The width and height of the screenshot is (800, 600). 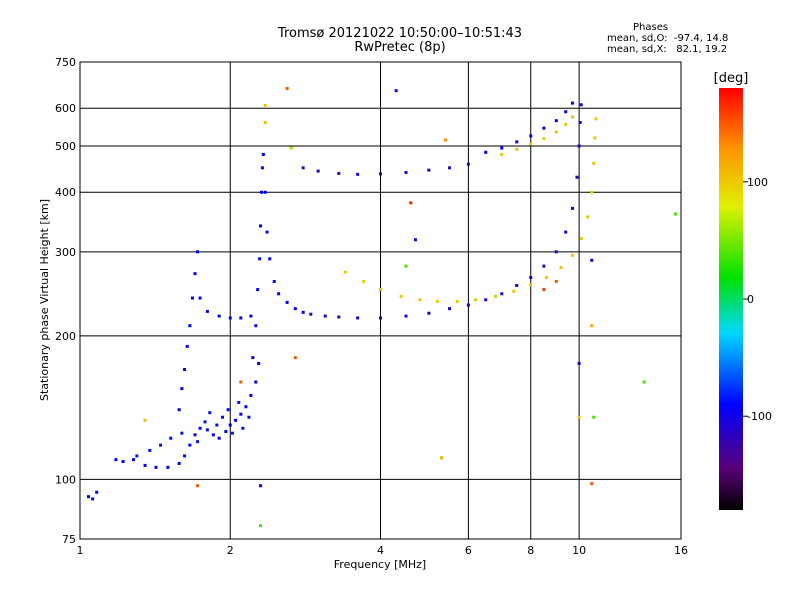 What do you see at coordinates (65, 146) in the screenshot?
I see `y-tick-label: 500` at bounding box center [65, 146].